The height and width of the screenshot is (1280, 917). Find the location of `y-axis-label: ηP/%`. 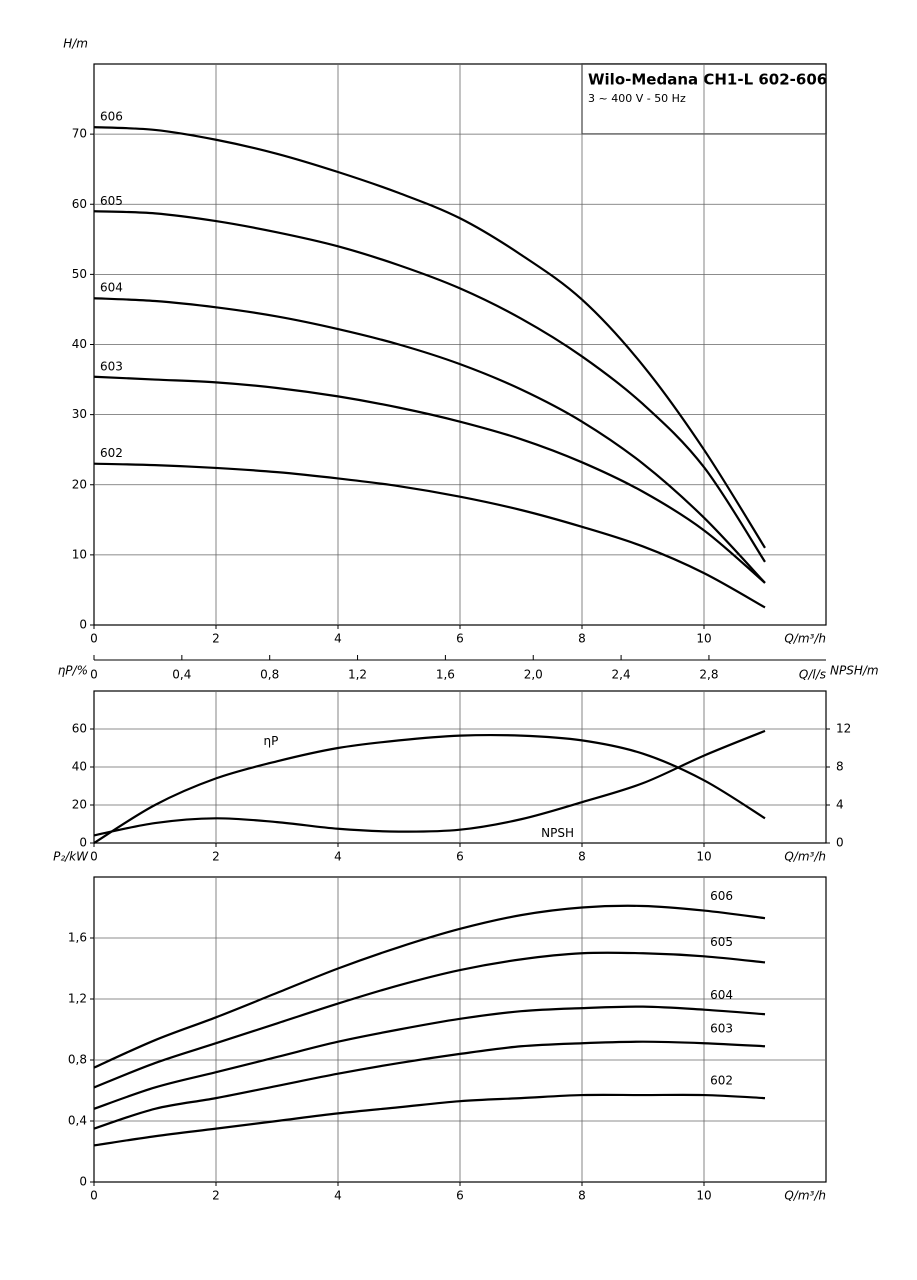

y-axis-label: ηP/% is located at coordinates (73, 671).